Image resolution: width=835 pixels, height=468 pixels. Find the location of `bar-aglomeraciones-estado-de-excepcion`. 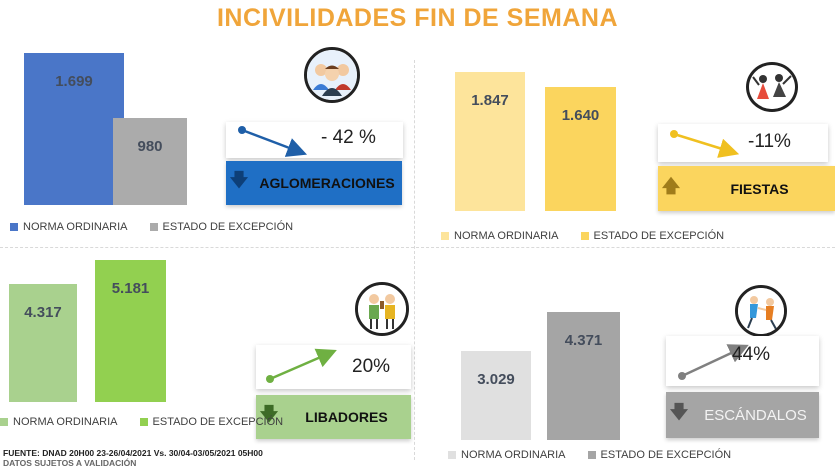

bar-aglomeraciones-estado-de-excepcion is located at coordinates (150, 161).